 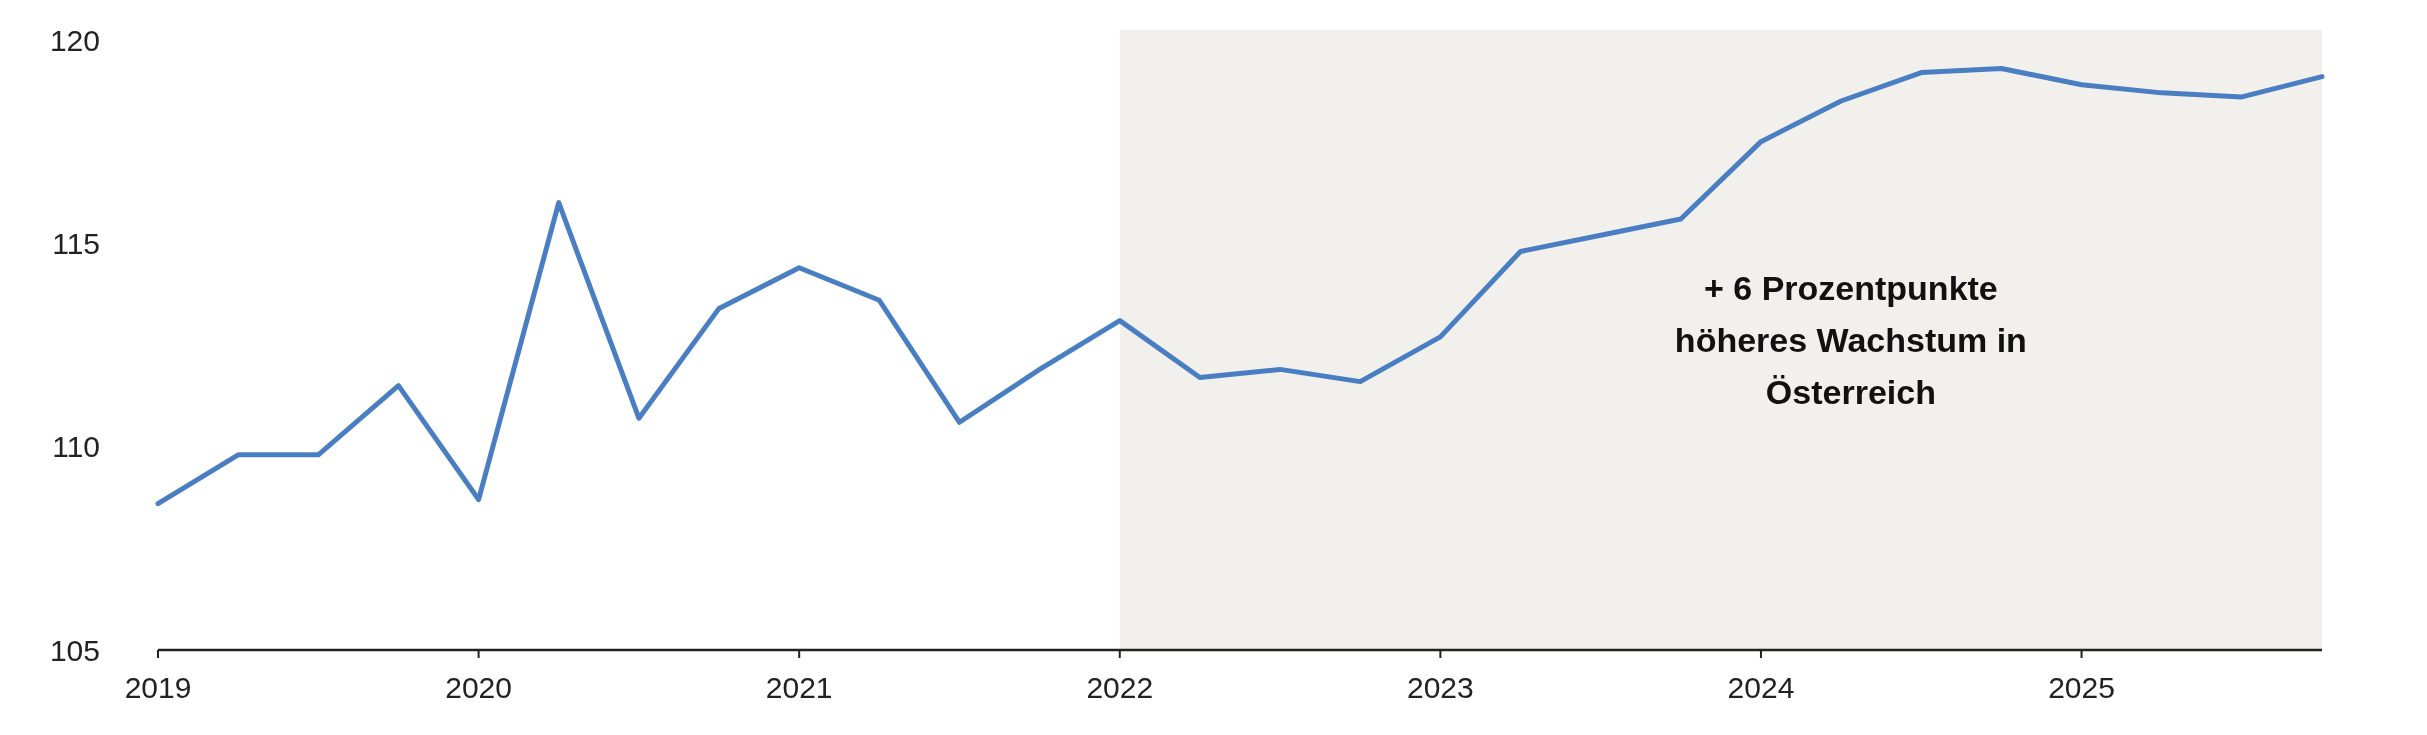 What do you see at coordinates (1120, 687) in the screenshot?
I see `x-tick-label: 2022` at bounding box center [1120, 687].